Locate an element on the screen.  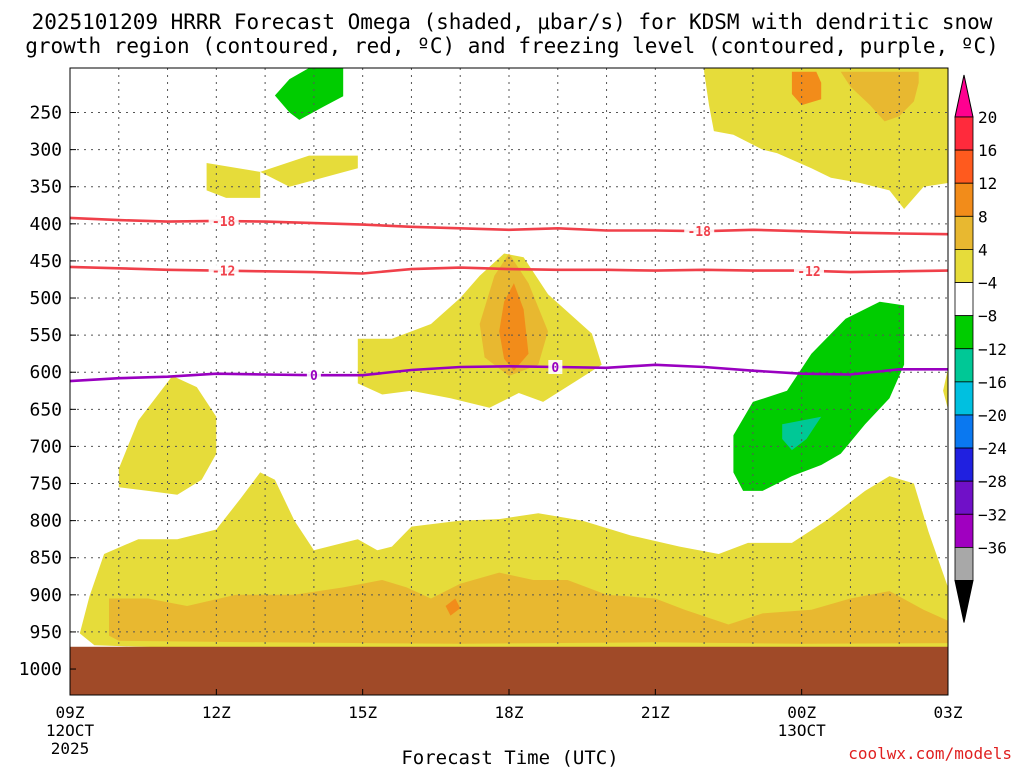
contour-label-dgz_top-0: -18 is located at coordinates (224, 222).